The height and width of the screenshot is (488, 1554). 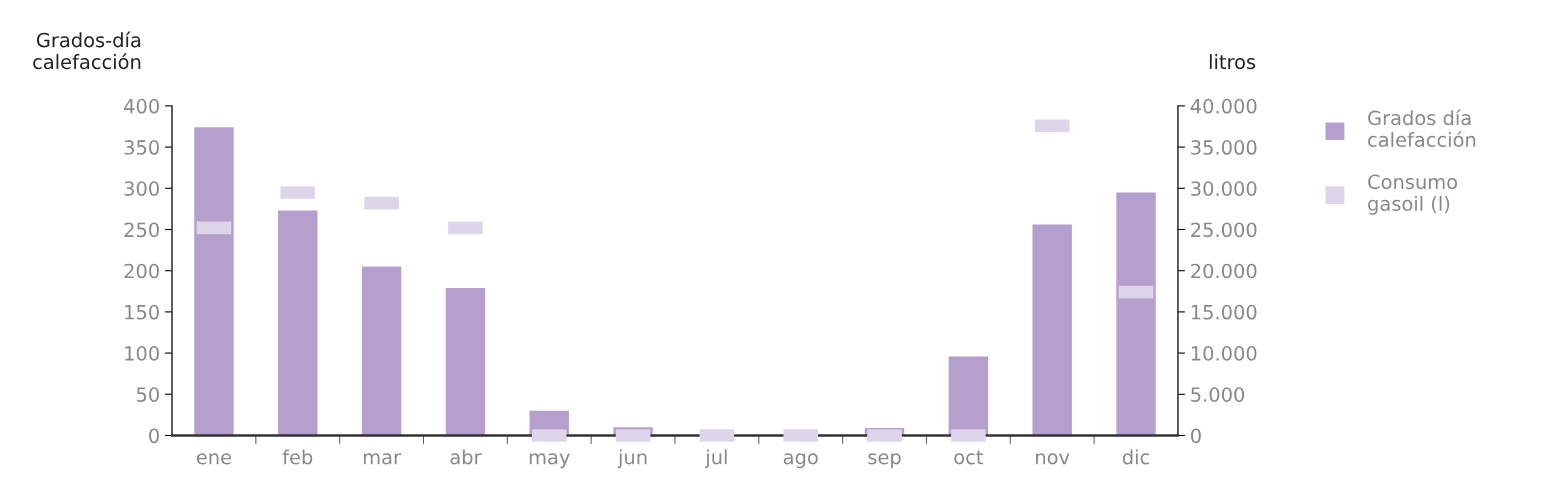 What do you see at coordinates (632, 459) in the screenshot?
I see `x-tick-label: jun` at bounding box center [632, 459].